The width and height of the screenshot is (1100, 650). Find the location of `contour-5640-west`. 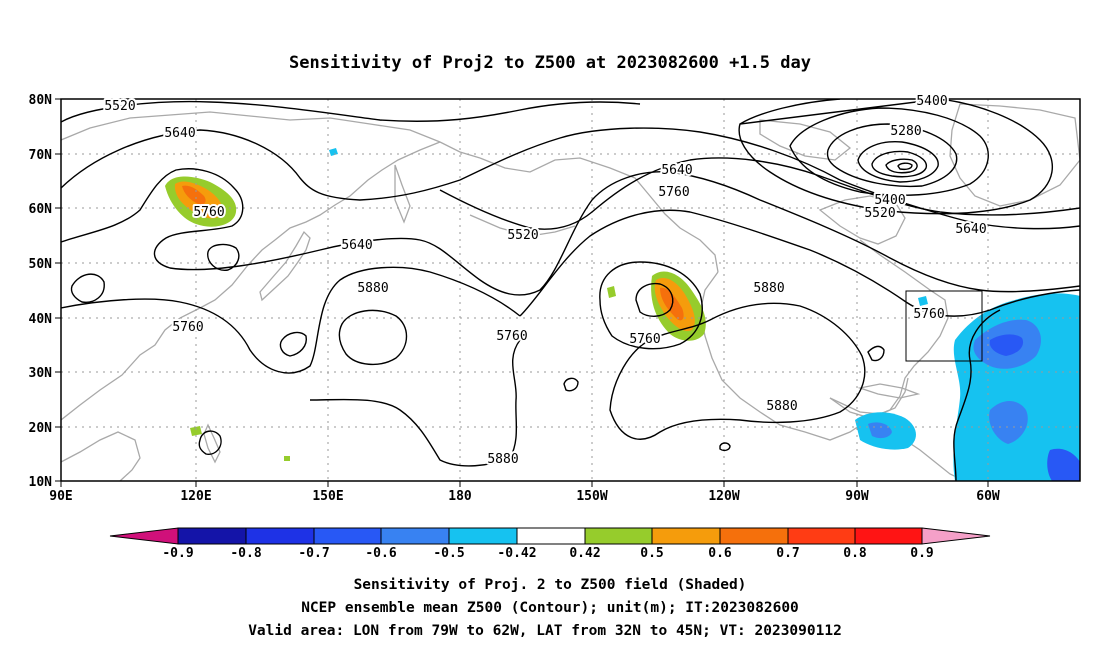

contour-5640-west is located at coordinates (570, 178).